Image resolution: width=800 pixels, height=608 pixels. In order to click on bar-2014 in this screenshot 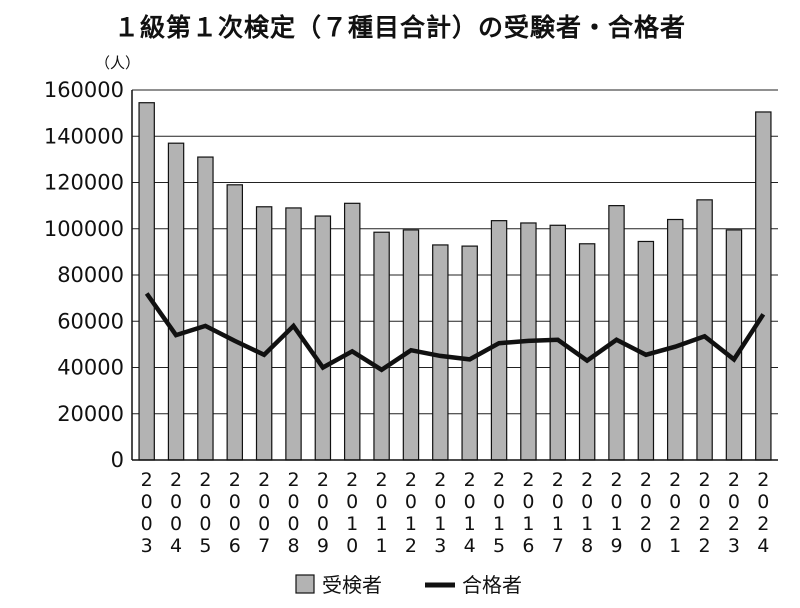, I will do `click(469, 353)`.